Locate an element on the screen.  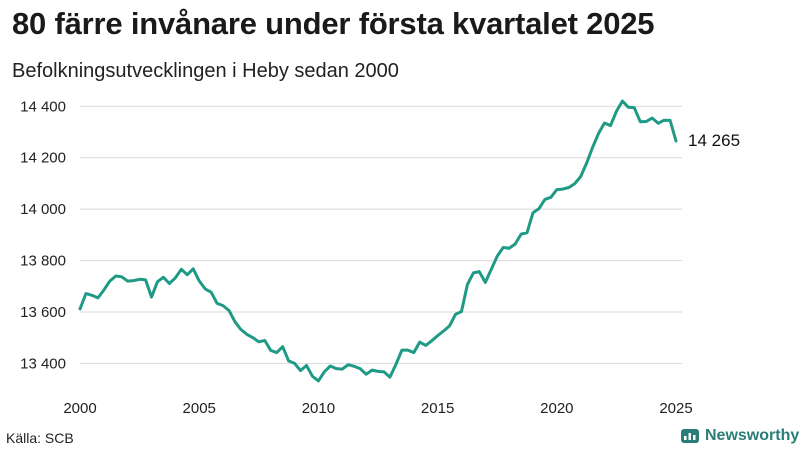
x-tick-label: 2005 is located at coordinates (199, 408).